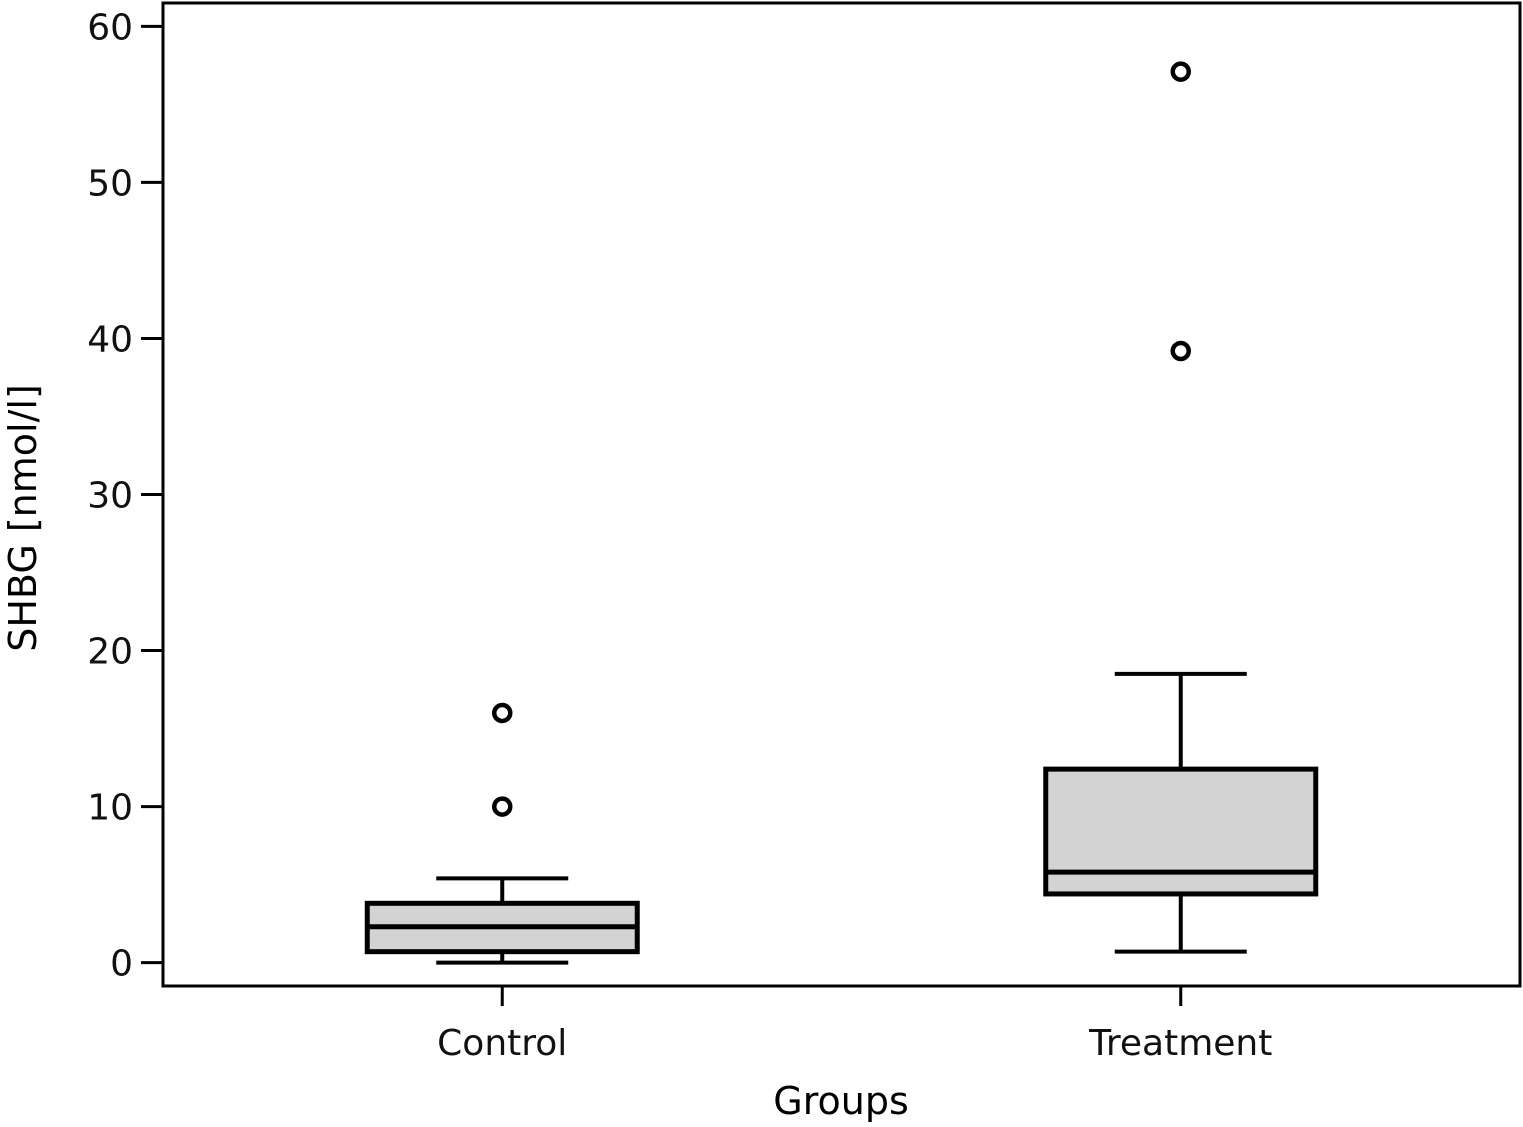 The height and width of the screenshot is (1127, 1523). What do you see at coordinates (1181, 831) in the screenshot?
I see `iqr-box` at bounding box center [1181, 831].